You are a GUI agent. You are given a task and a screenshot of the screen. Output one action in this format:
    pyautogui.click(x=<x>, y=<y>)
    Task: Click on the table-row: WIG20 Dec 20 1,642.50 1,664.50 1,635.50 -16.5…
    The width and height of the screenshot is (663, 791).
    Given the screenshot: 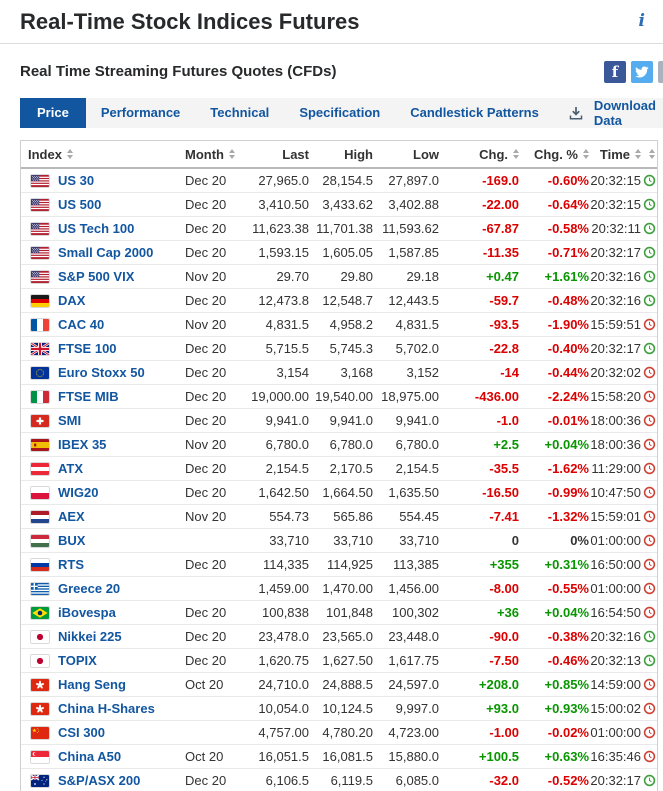 What is the action you would take?
    pyautogui.click(x=339, y=493)
    